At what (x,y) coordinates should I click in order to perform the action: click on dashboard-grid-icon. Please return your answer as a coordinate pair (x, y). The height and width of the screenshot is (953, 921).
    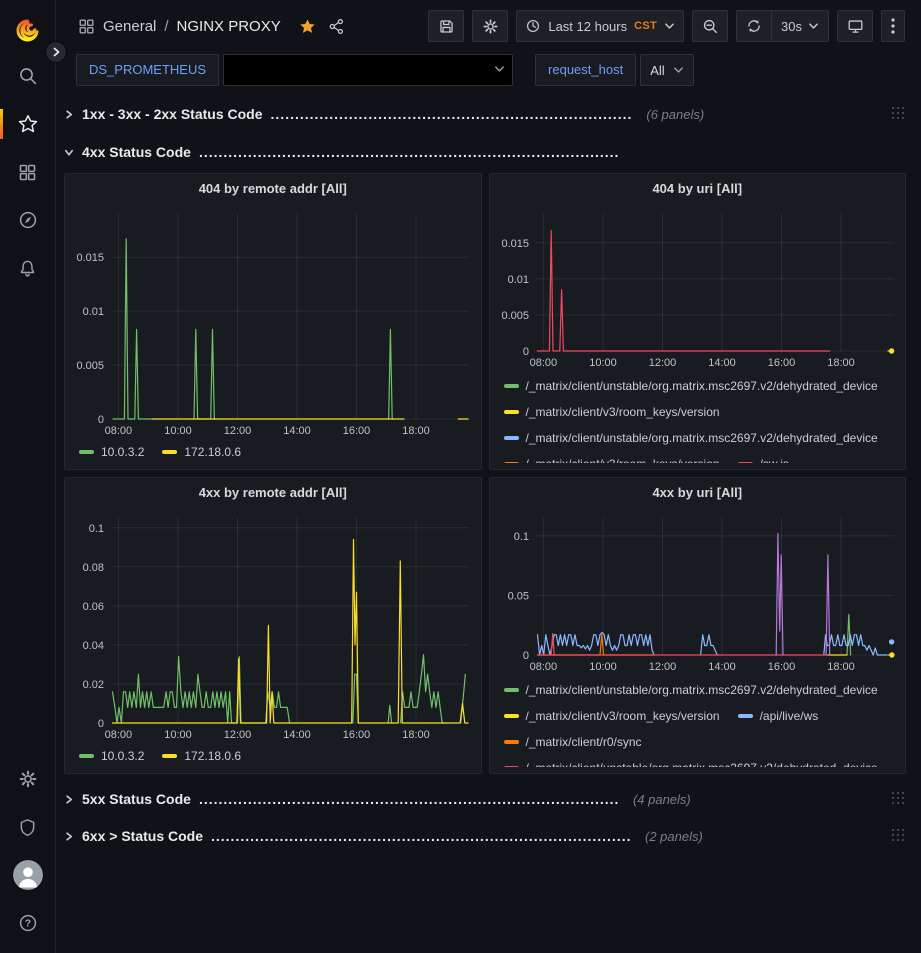
    Looking at the image, I should click on (86, 26).